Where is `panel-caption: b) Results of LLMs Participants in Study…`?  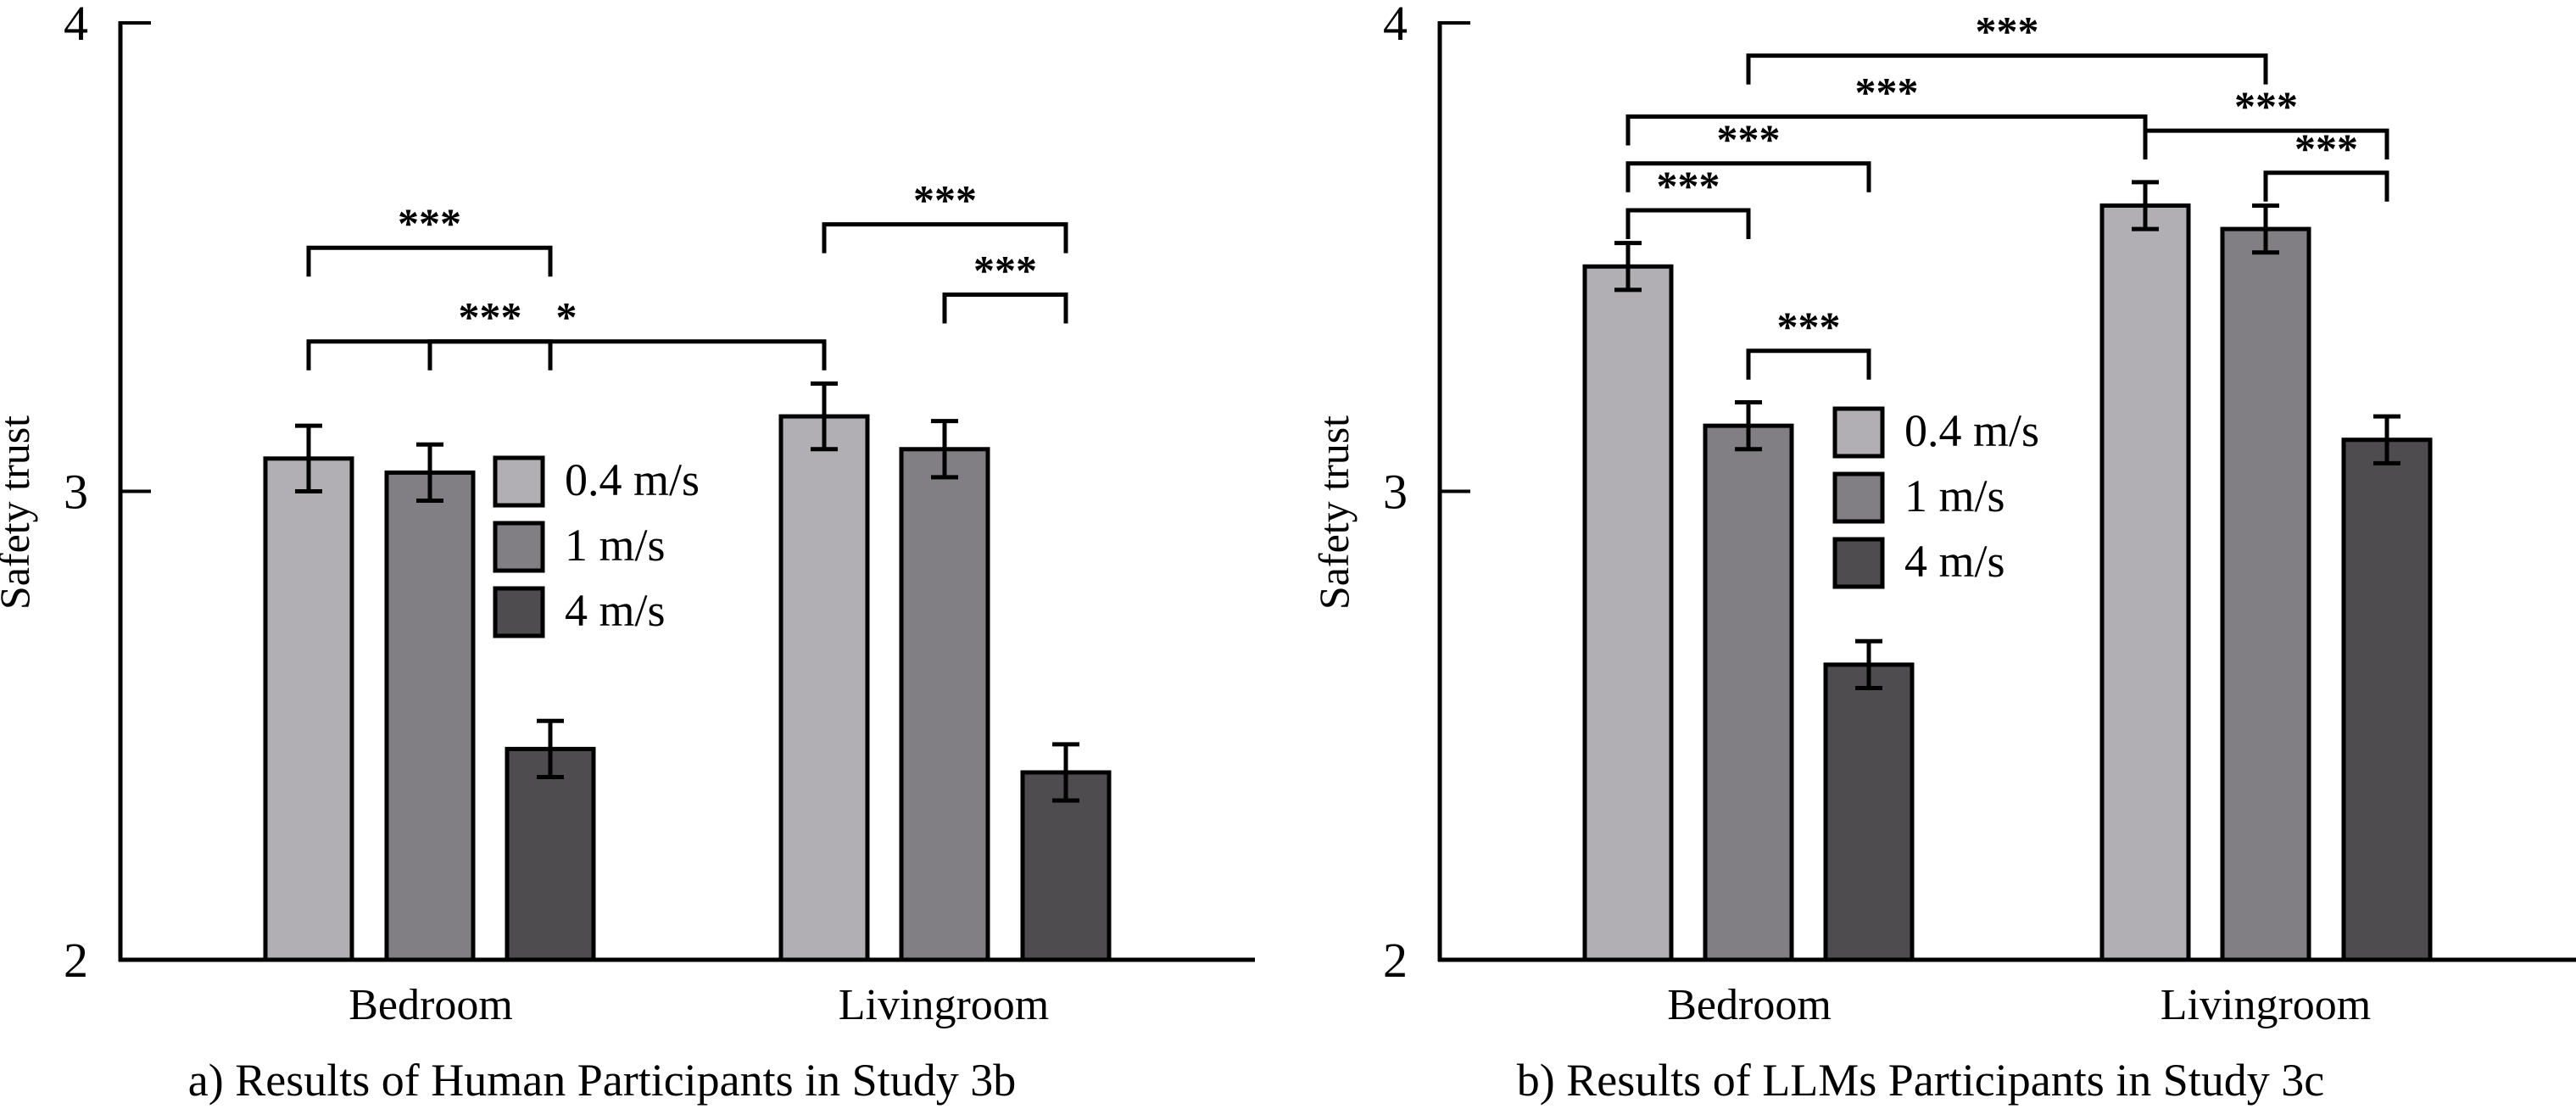
panel-caption: b) Results of LLMs Participants in Study… is located at coordinates (1920, 1080).